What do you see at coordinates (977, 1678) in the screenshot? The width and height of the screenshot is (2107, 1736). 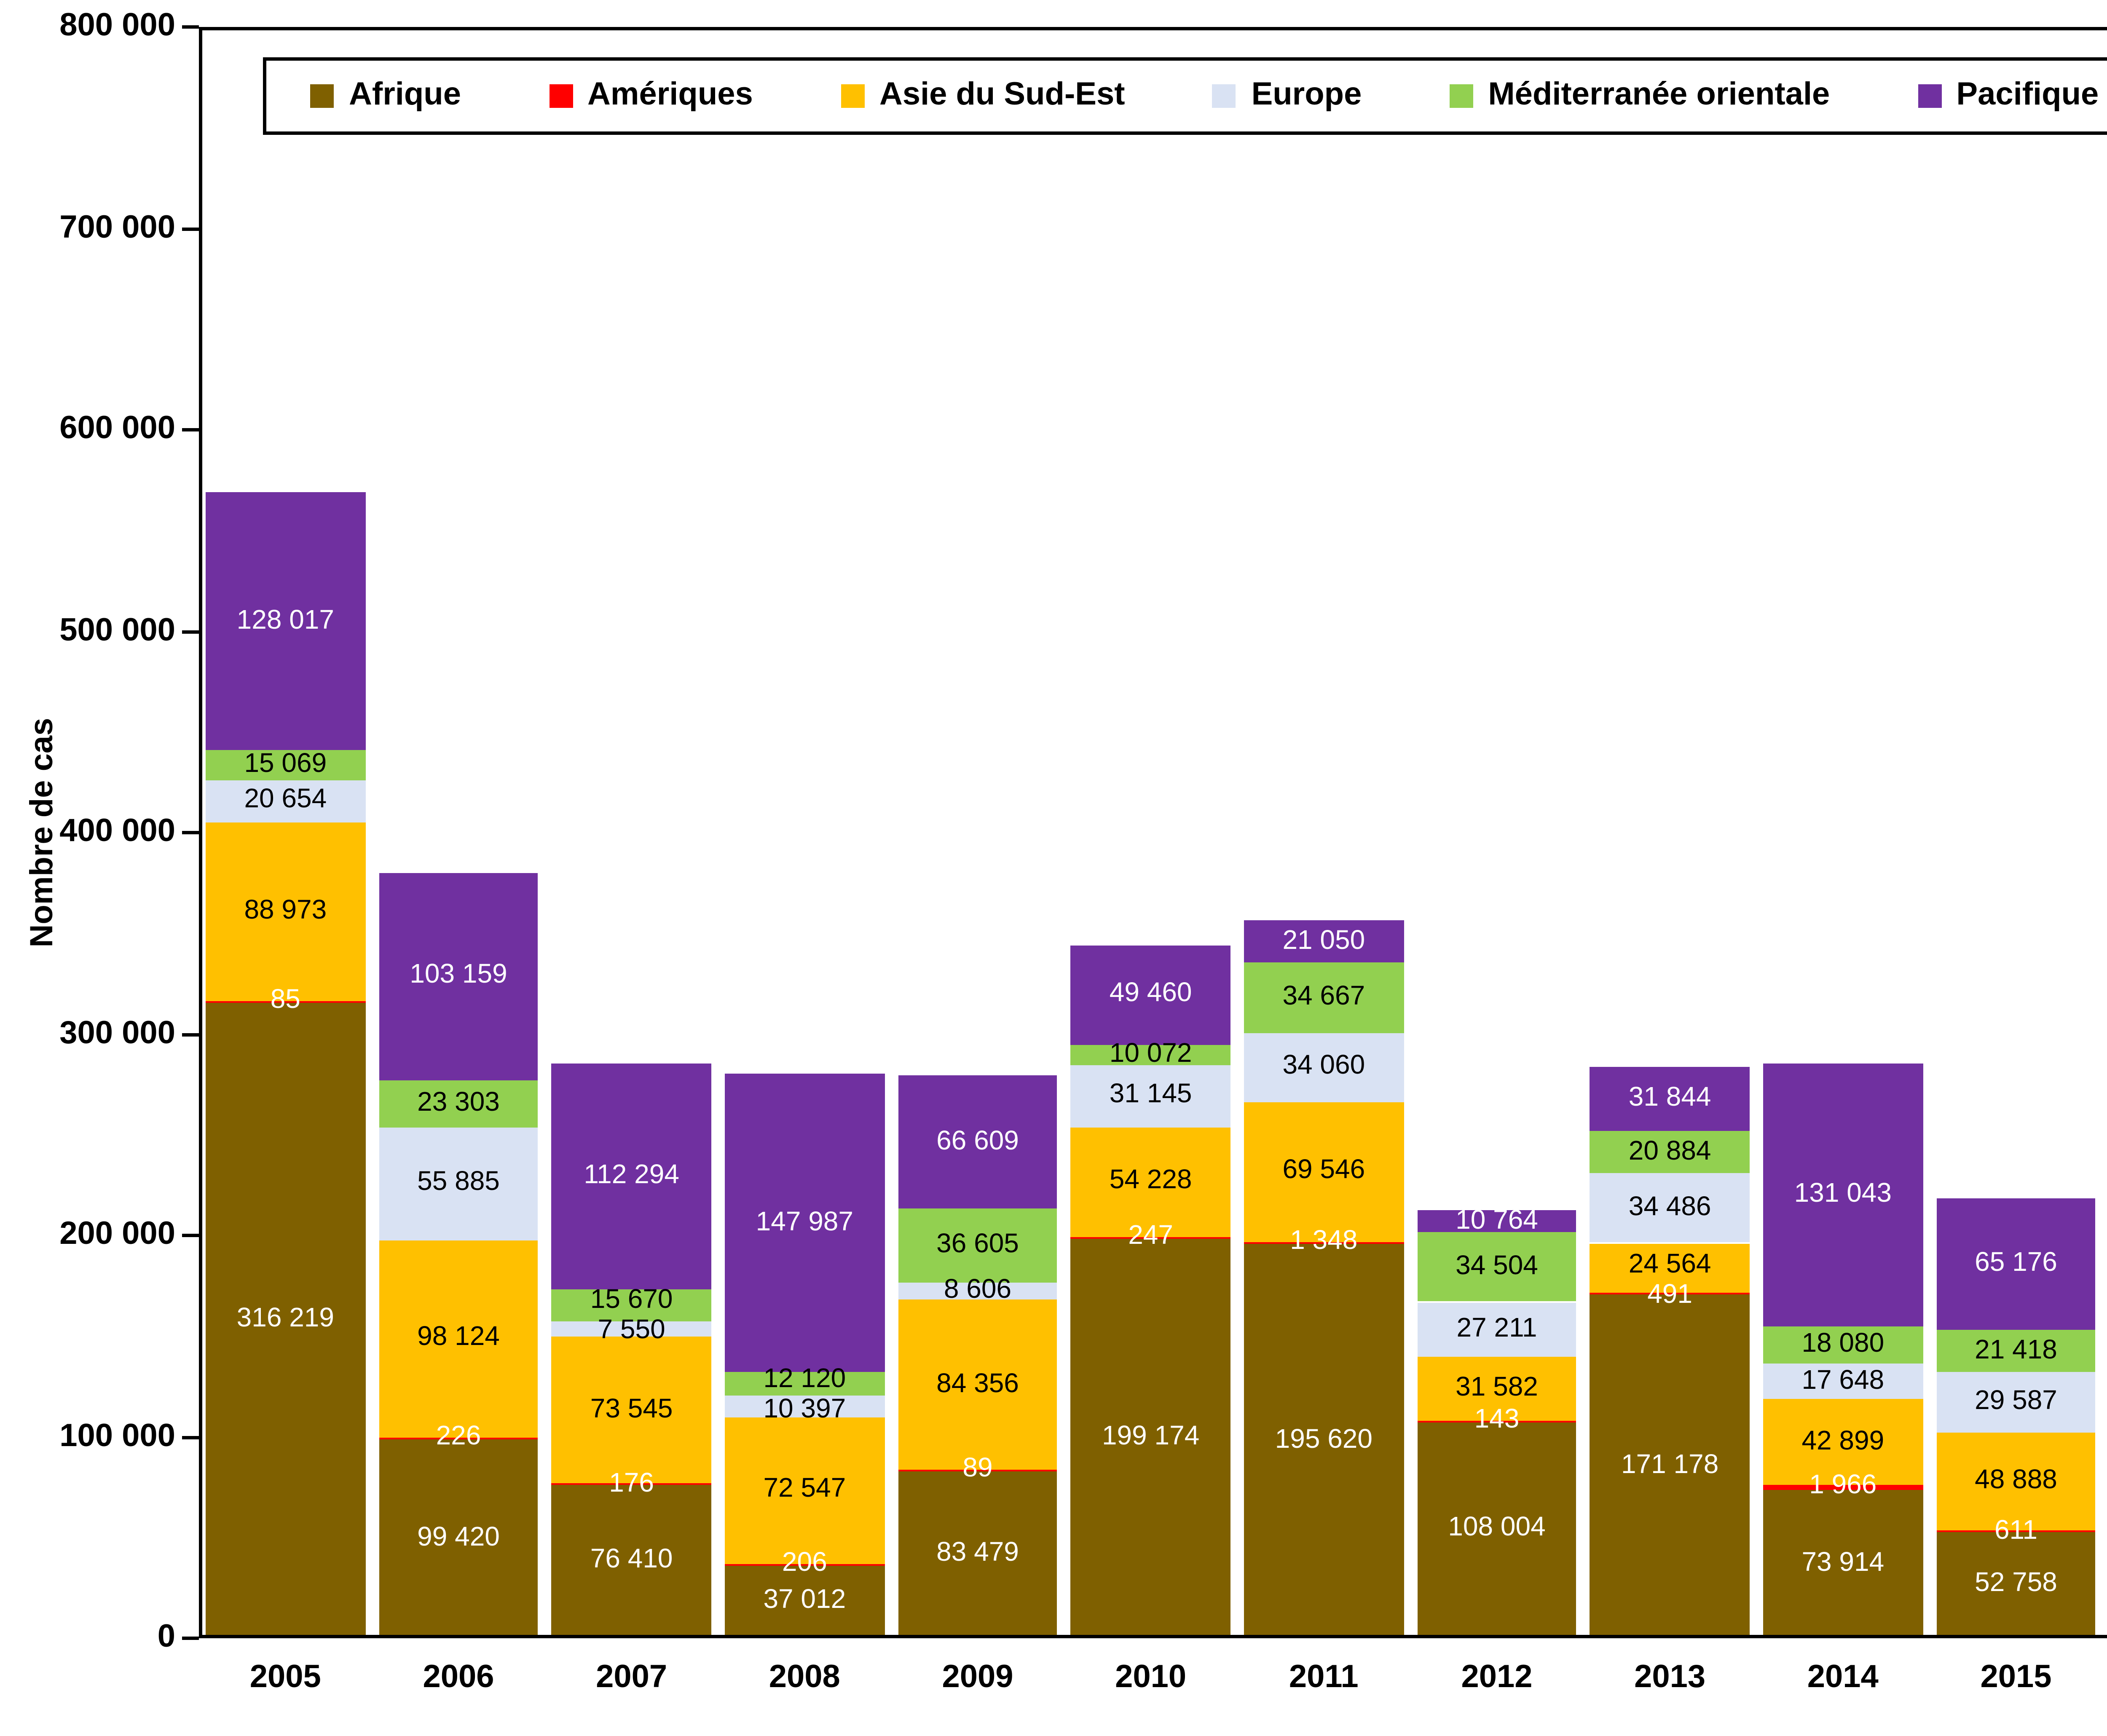 I see `x-tick-label: 2009` at bounding box center [977, 1678].